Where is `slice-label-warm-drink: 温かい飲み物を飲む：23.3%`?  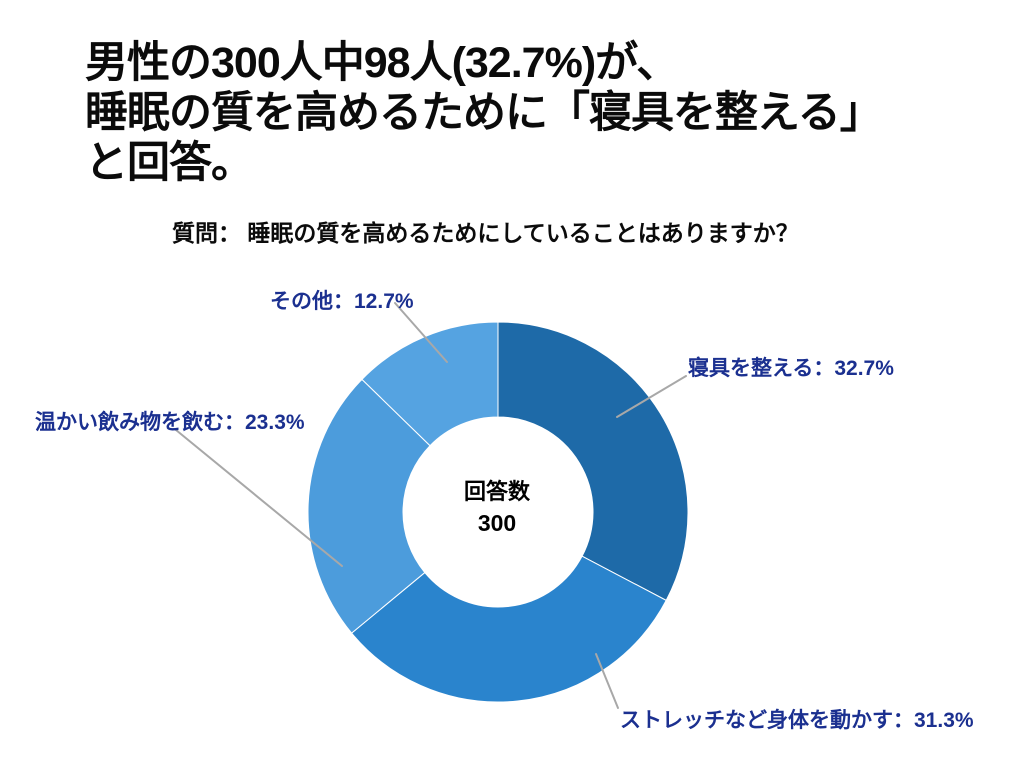 slice-label-warm-drink: 温かい飲み物を飲む：23.3% is located at coordinates (170, 422).